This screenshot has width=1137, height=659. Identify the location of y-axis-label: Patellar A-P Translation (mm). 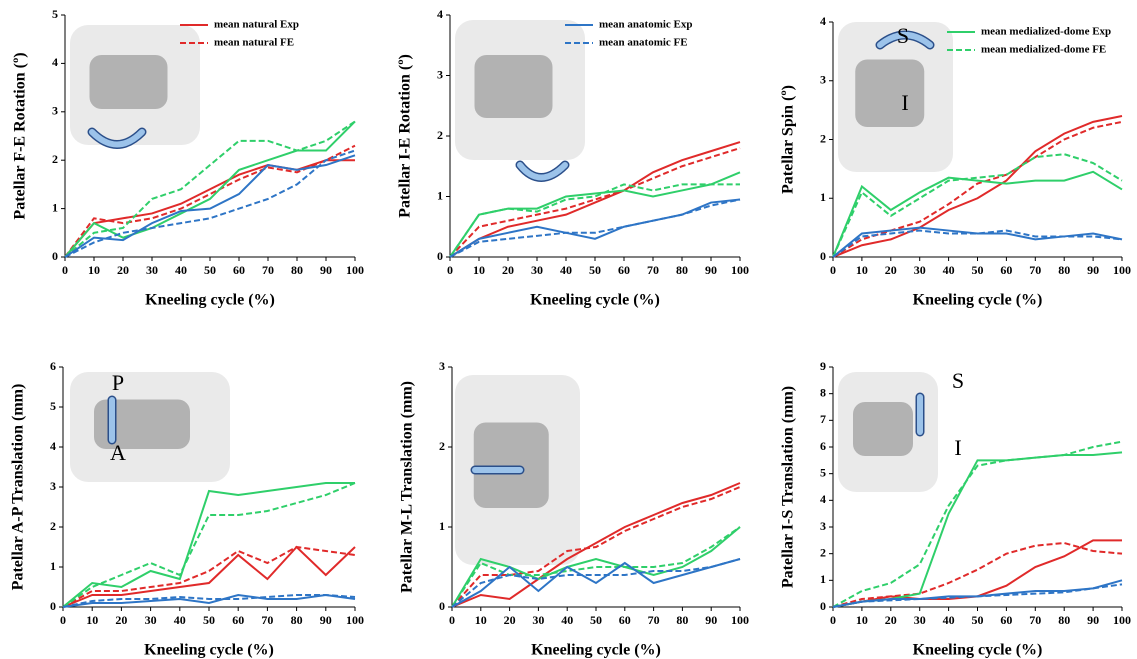
(18, 487).